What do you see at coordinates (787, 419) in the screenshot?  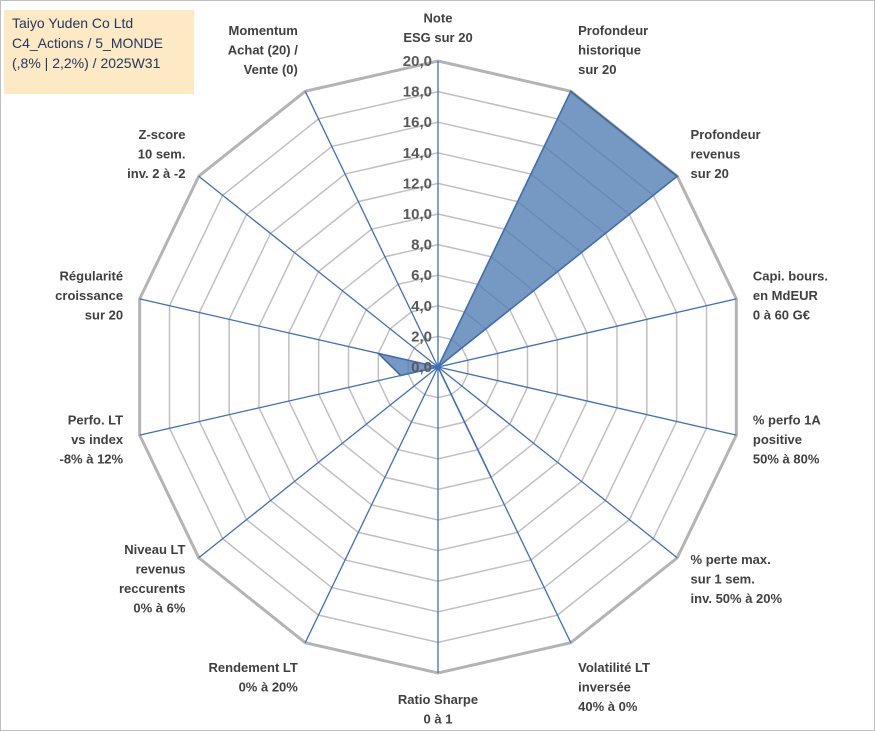 I see `axis-label-line: % perfo 1A` at bounding box center [787, 419].